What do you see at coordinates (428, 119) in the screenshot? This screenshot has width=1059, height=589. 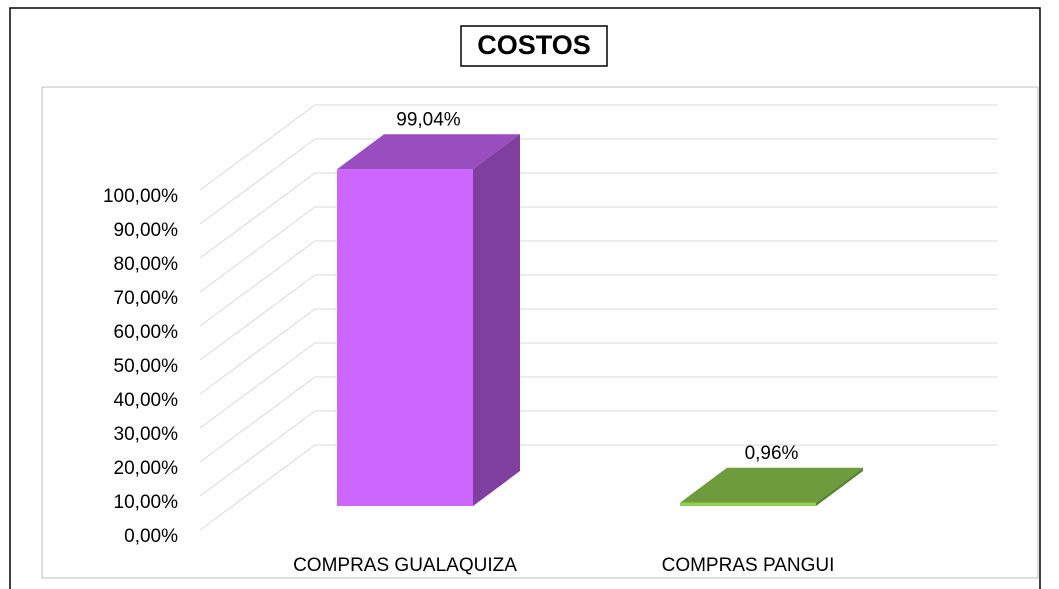 I see `value-label: 99,04%` at bounding box center [428, 119].